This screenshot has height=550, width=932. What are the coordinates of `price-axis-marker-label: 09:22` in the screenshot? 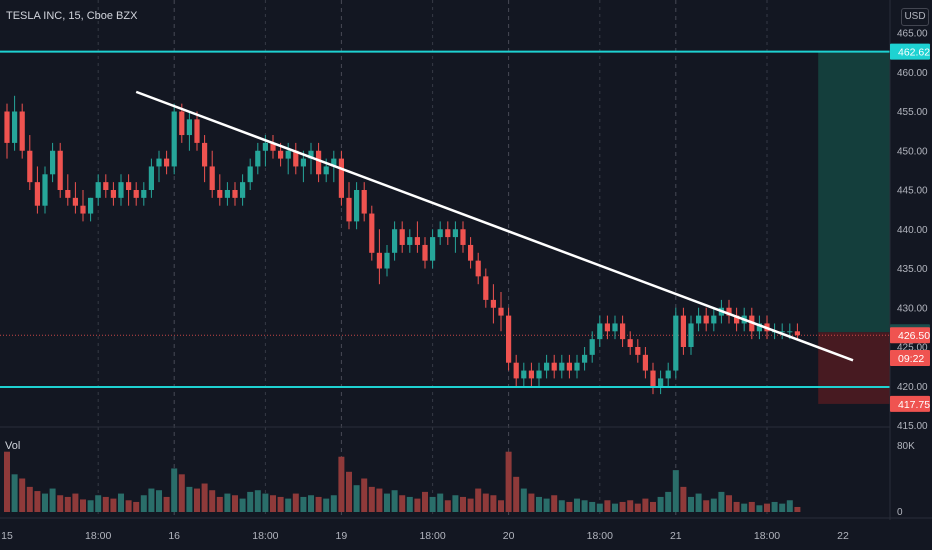 It's located at (911, 359).